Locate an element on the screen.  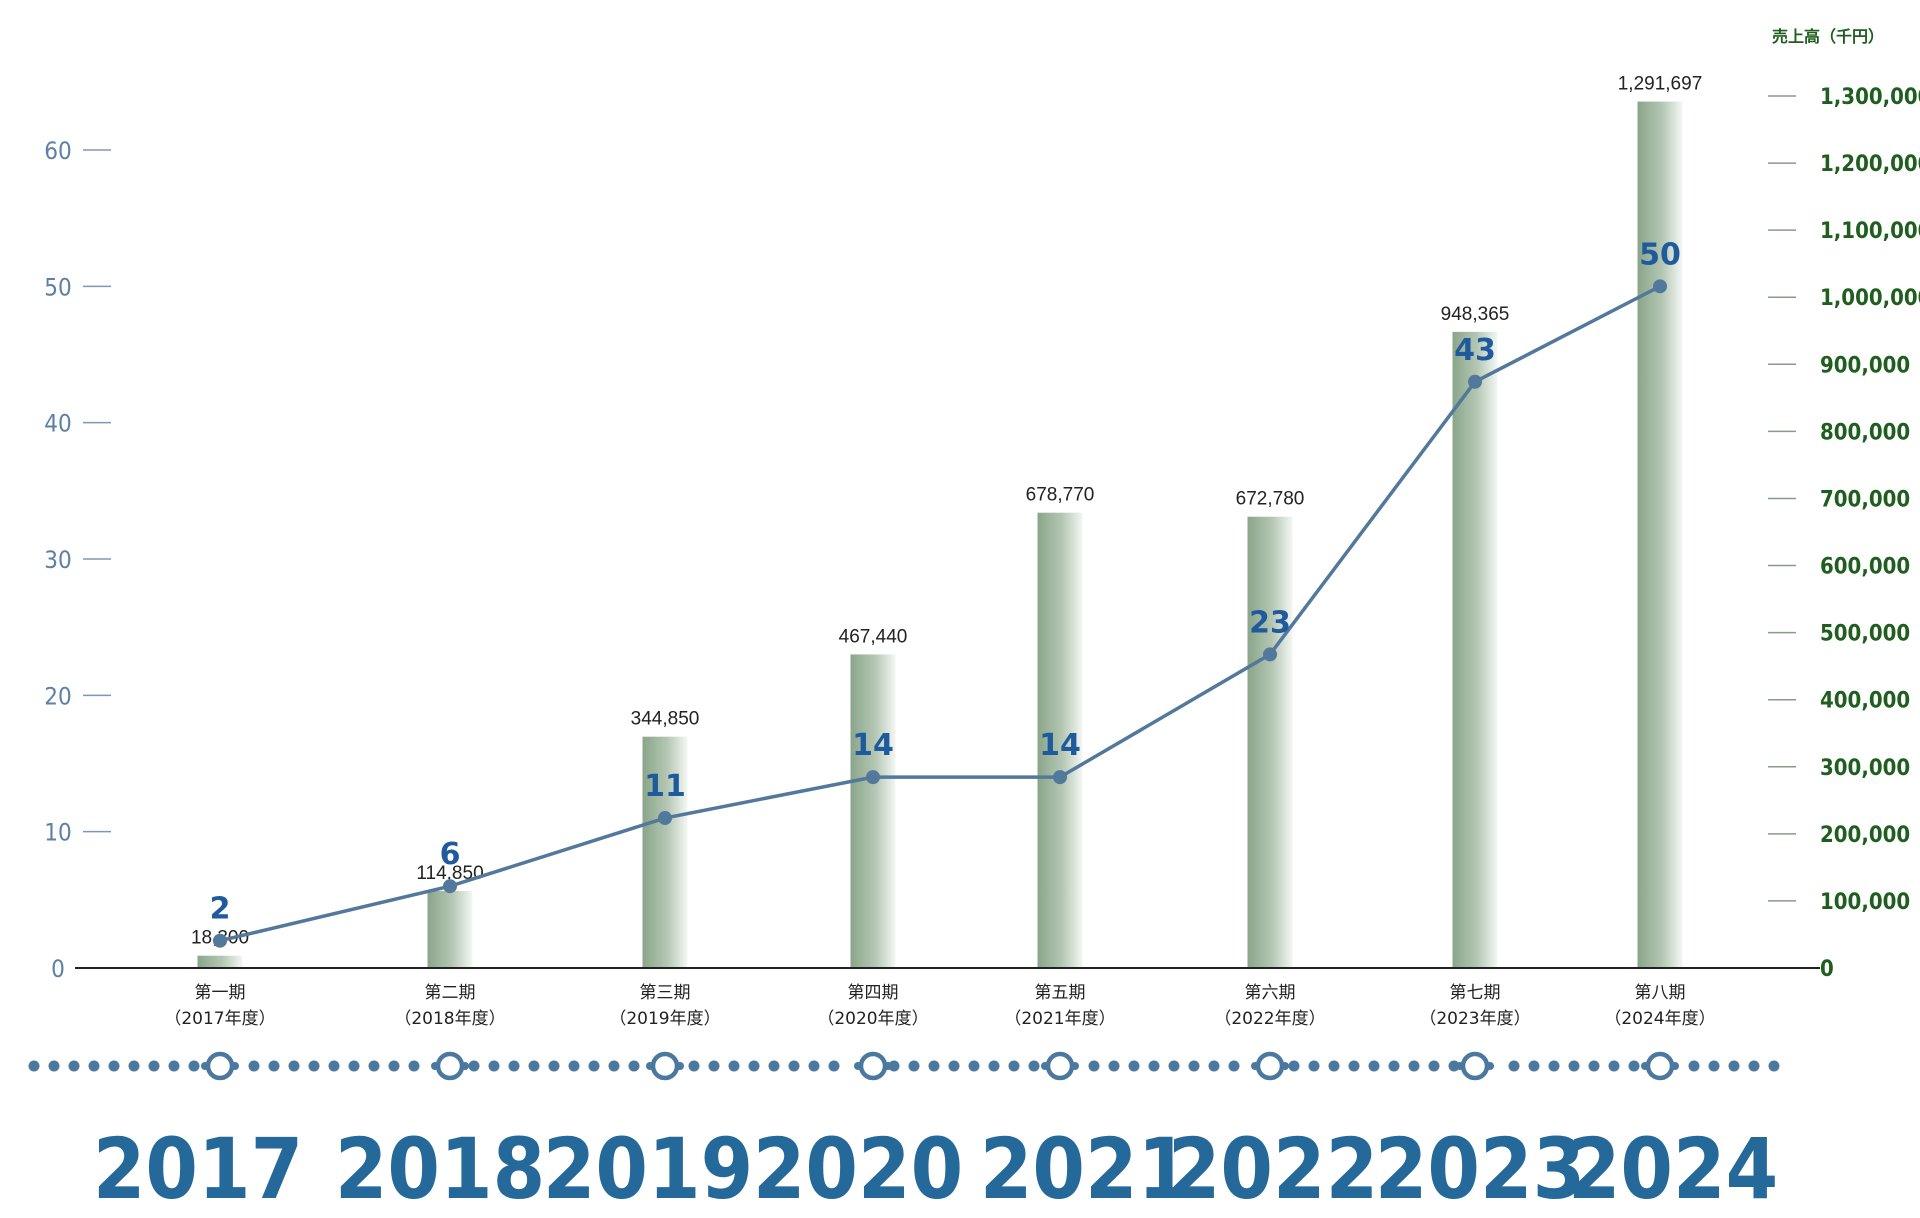
year-label: 2023 is located at coordinates (1480, 1169).